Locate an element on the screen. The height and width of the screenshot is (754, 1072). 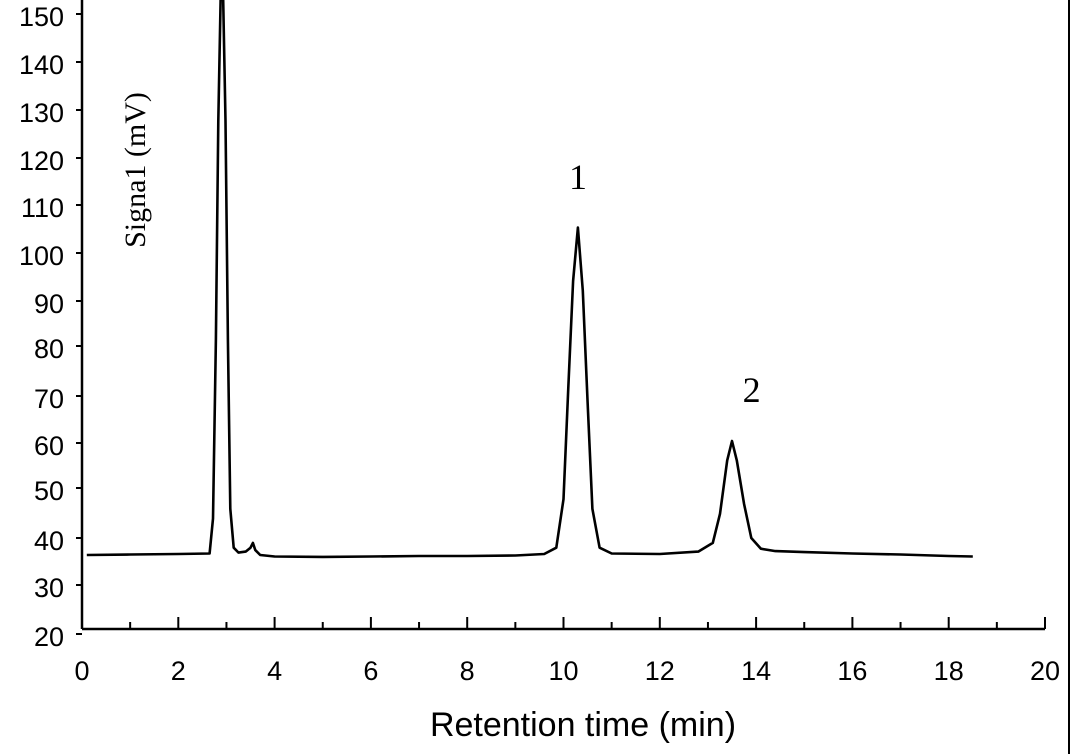
x-tick-label: 18 is located at coordinates (949, 671).